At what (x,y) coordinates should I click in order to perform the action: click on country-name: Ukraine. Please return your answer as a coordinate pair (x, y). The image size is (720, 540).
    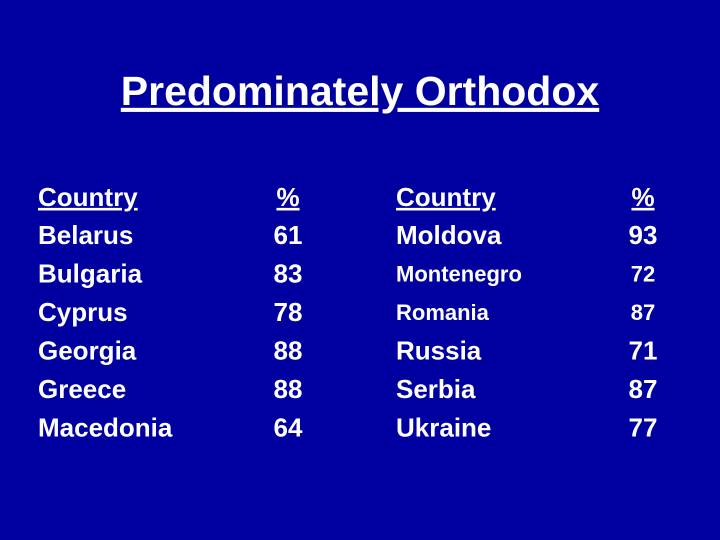
    Looking at the image, I should click on (443, 427).